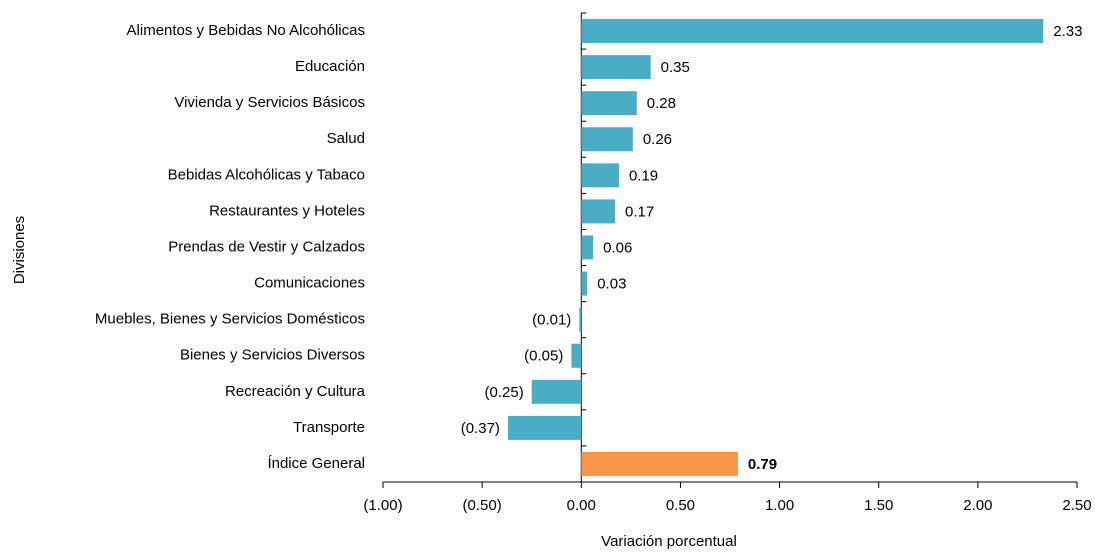 The width and height of the screenshot is (1095, 552). Describe the element at coordinates (779, 505) in the screenshot. I see `x-tick-label: 1.00` at that location.